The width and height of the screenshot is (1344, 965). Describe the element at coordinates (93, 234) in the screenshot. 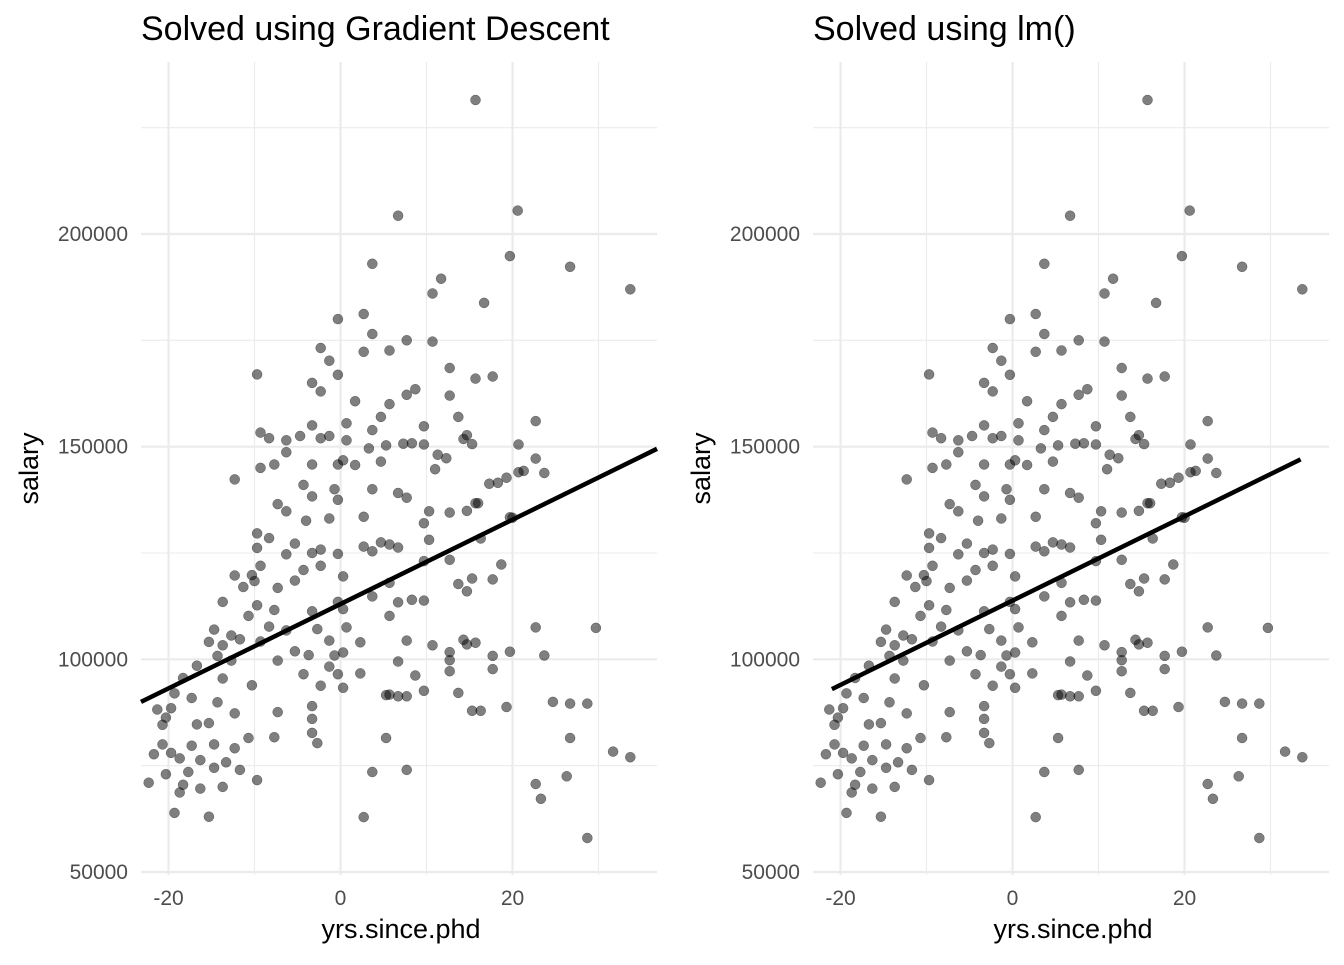

I see `y-tick-label: 200000` at that location.